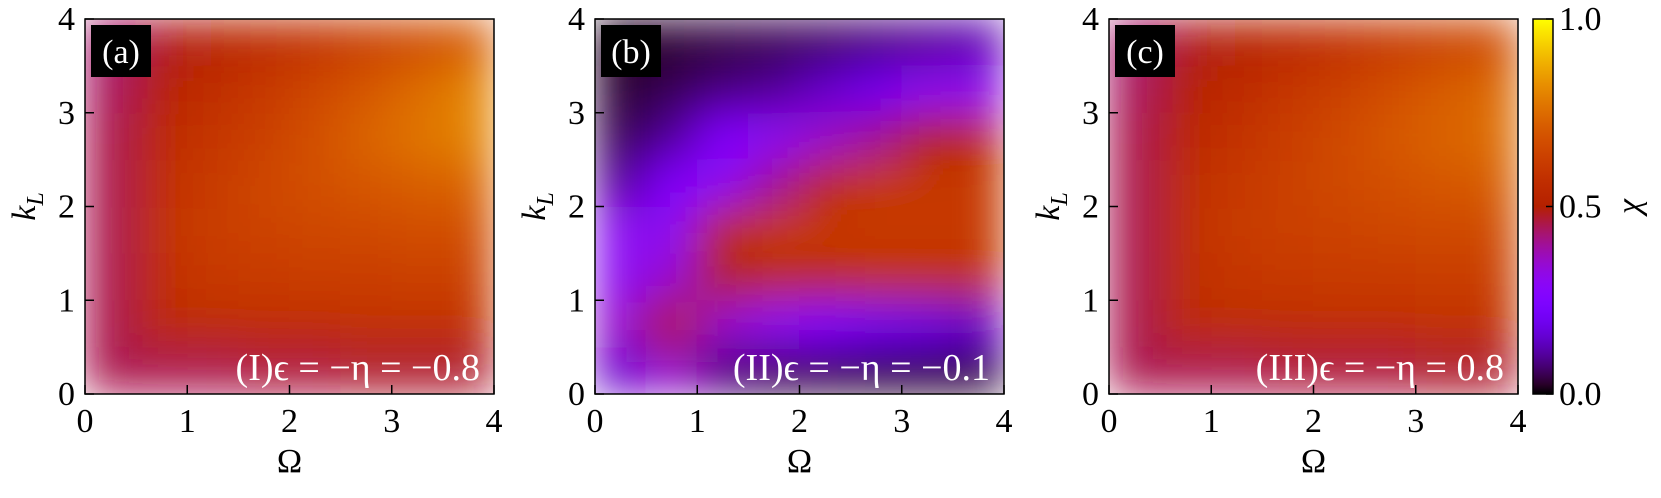  I want to click on x-tick-label: 0, so click(595, 421).